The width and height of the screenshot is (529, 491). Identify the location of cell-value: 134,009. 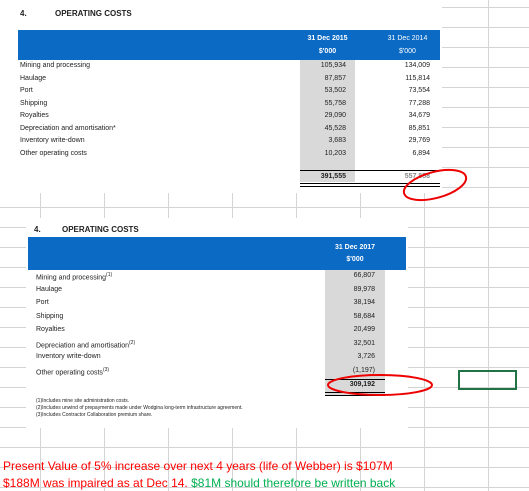
(417, 65).